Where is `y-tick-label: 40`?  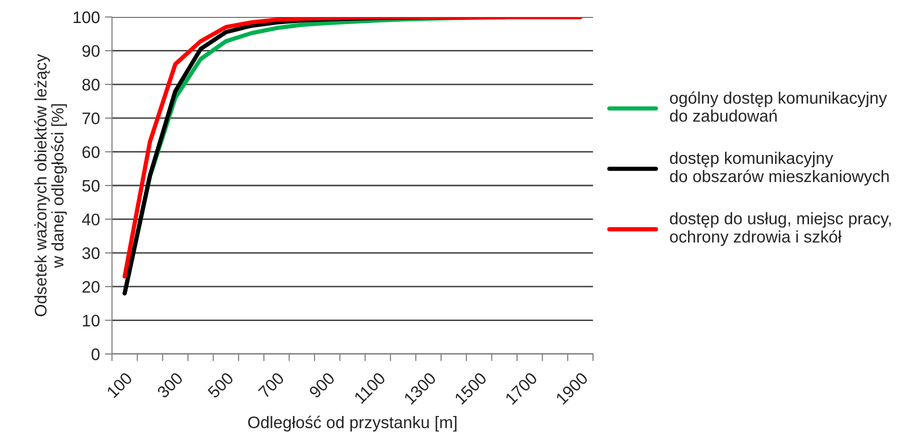 y-tick-label: 40 is located at coordinates (91, 220).